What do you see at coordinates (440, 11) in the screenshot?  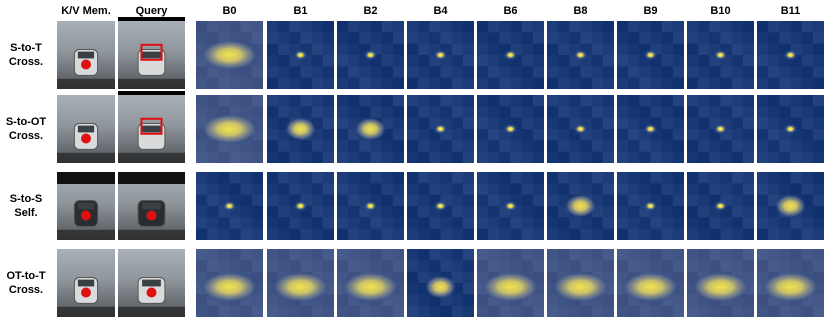 I see `column-header: B4` at bounding box center [440, 11].